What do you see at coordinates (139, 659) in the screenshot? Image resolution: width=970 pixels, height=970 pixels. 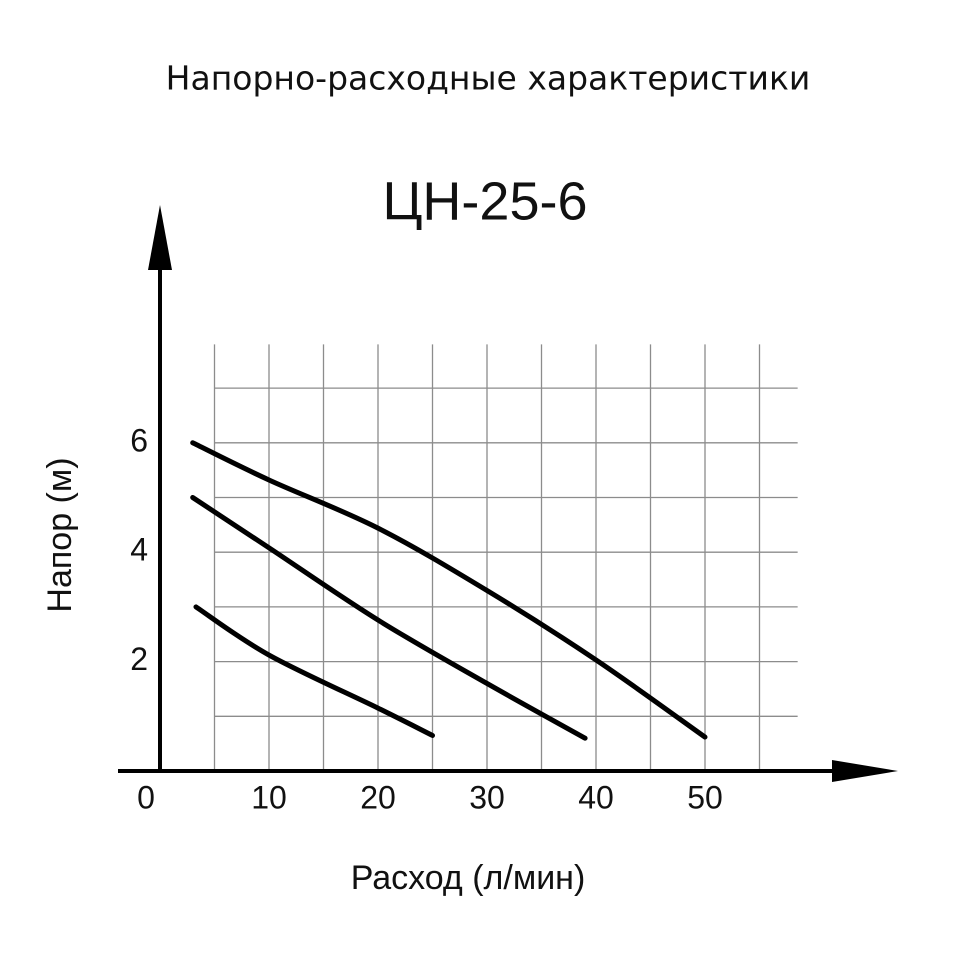 I see `y-tick-label: 2` at bounding box center [139, 659].